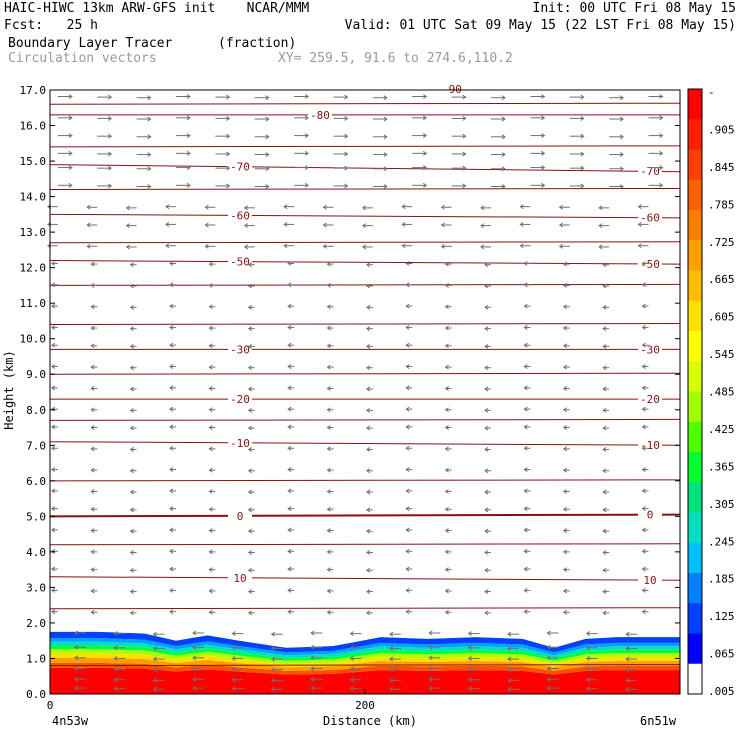 Image resolution: width=740 pixels, height=740 pixels. I want to click on colorbar-label: .005, so click(721, 691).